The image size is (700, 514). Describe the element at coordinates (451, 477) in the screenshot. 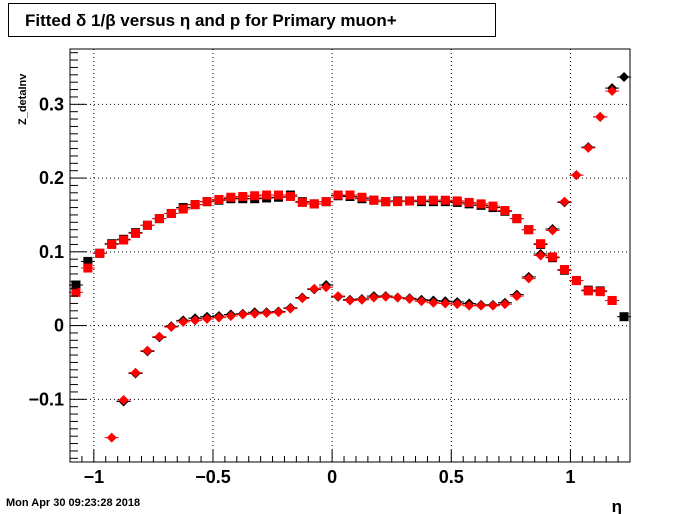

I see `x-tick-label: 0.5` at that location.